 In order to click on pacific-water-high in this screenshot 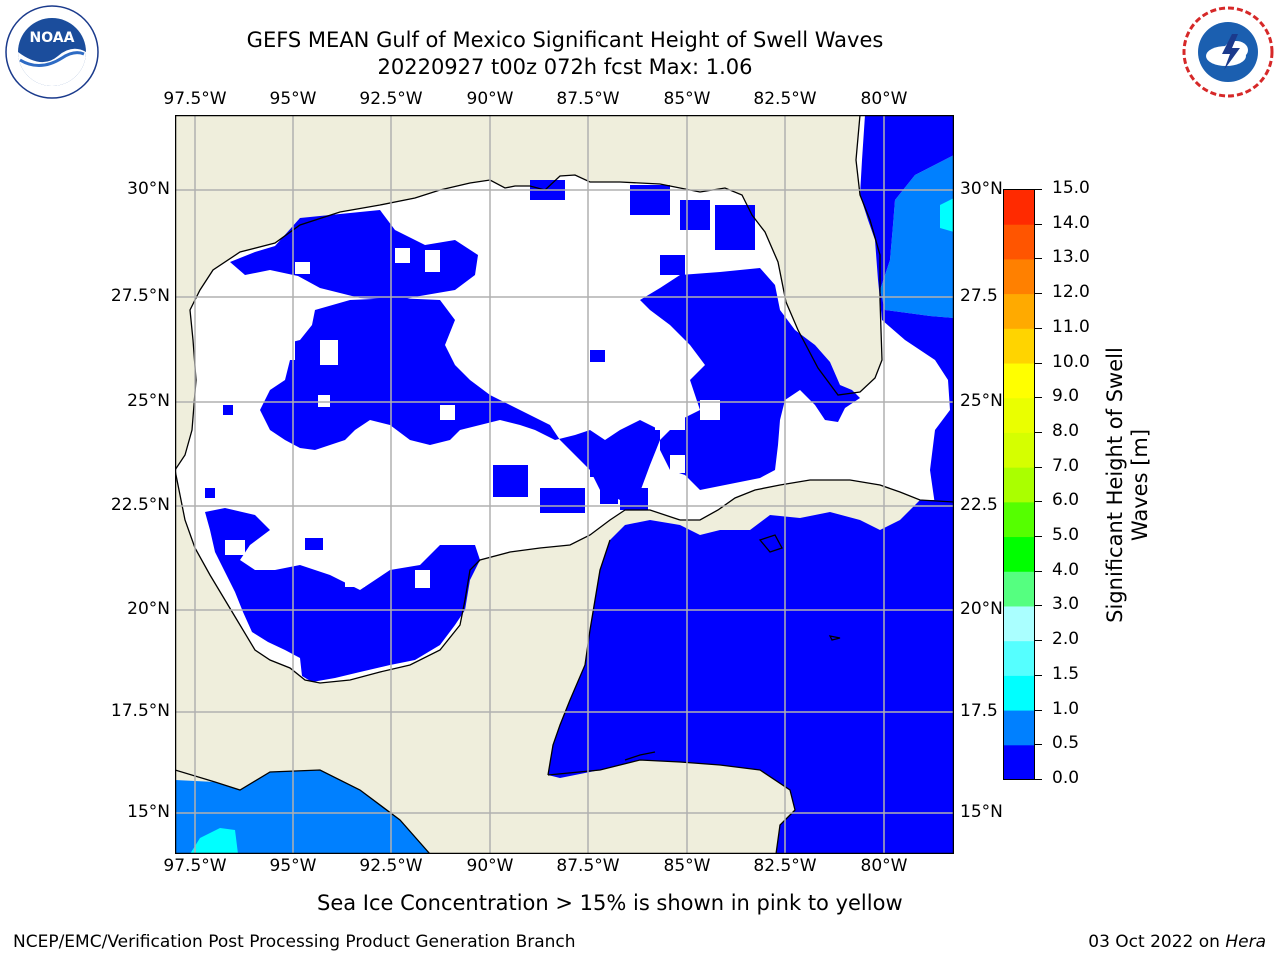, I will do `click(214, 841)`.